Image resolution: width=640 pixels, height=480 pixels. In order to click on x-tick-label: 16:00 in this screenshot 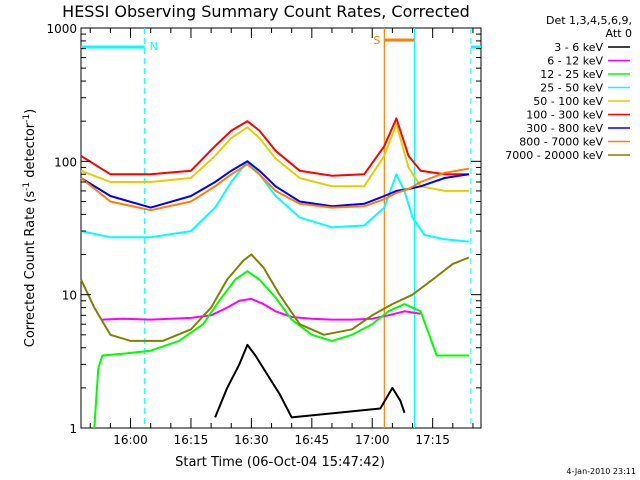, I will do `click(130, 440)`.